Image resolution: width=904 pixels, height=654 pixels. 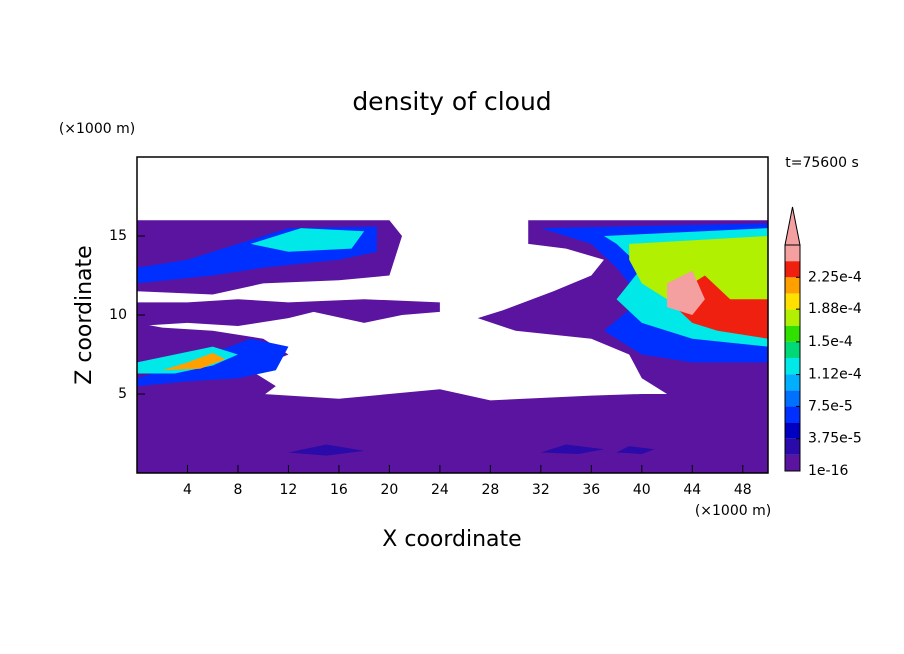 What do you see at coordinates (642, 490) in the screenshot?
I see `x-tick-label: 40` at bounding box center [642, 490].